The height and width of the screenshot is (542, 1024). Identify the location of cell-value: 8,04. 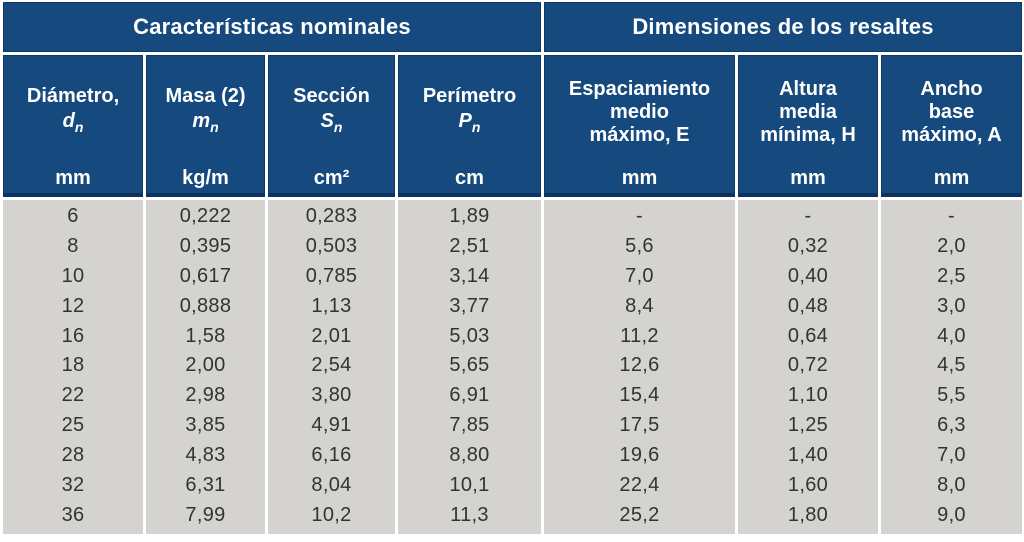
(331, 484).